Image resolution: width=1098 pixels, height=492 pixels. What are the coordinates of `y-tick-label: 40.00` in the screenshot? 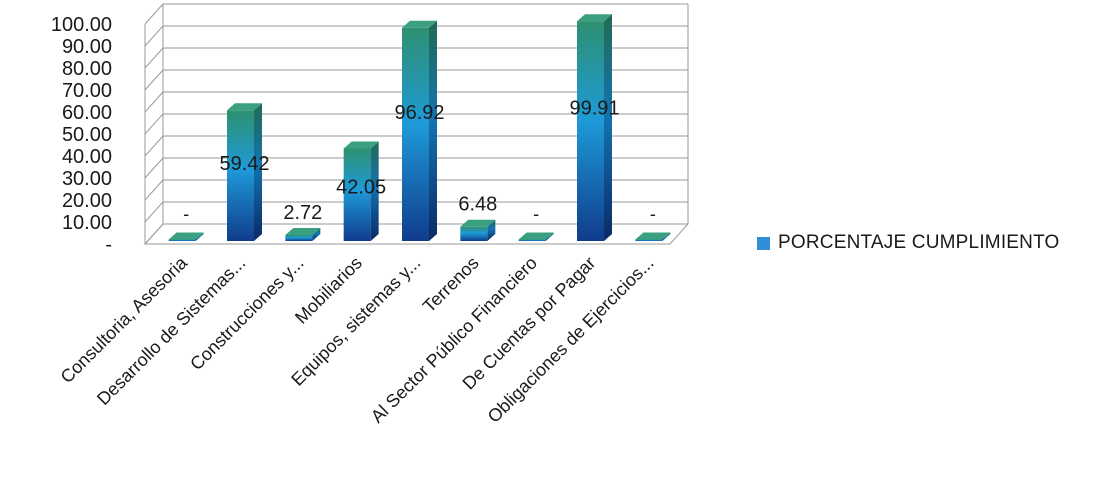 It's located at (87, 157).